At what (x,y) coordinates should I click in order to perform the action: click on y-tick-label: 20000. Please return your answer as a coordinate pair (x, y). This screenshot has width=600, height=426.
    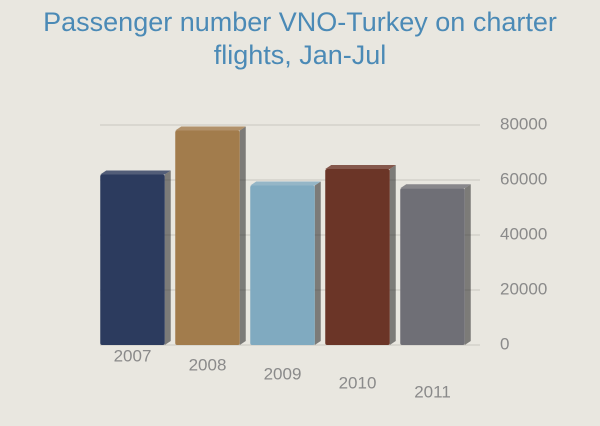
    Looking at the image, I should click on (523, 288).